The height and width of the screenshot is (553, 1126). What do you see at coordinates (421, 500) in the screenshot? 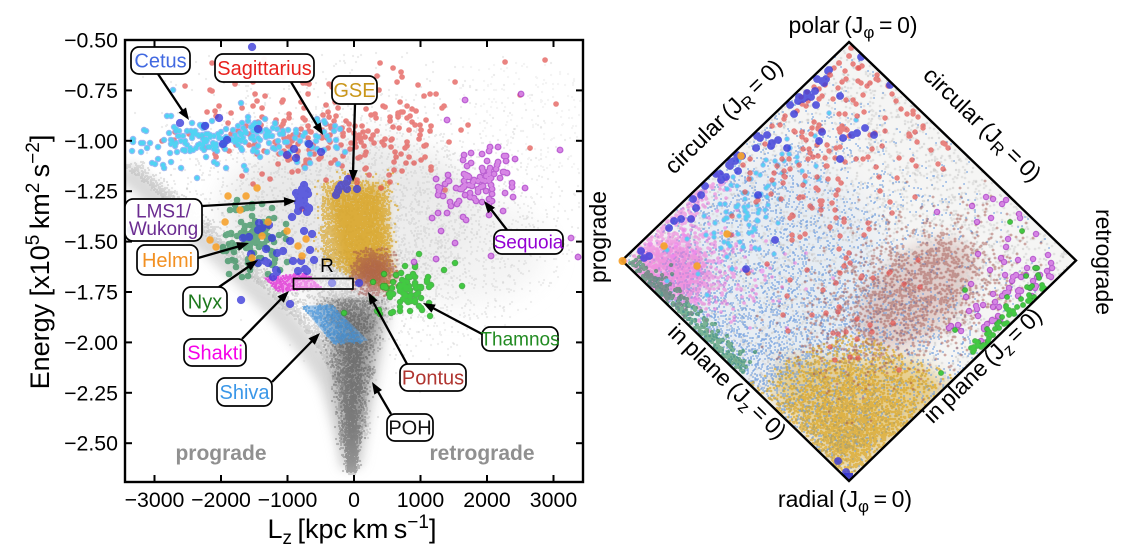
I see `svg-text: 1000` at bounding box center [421, 500].